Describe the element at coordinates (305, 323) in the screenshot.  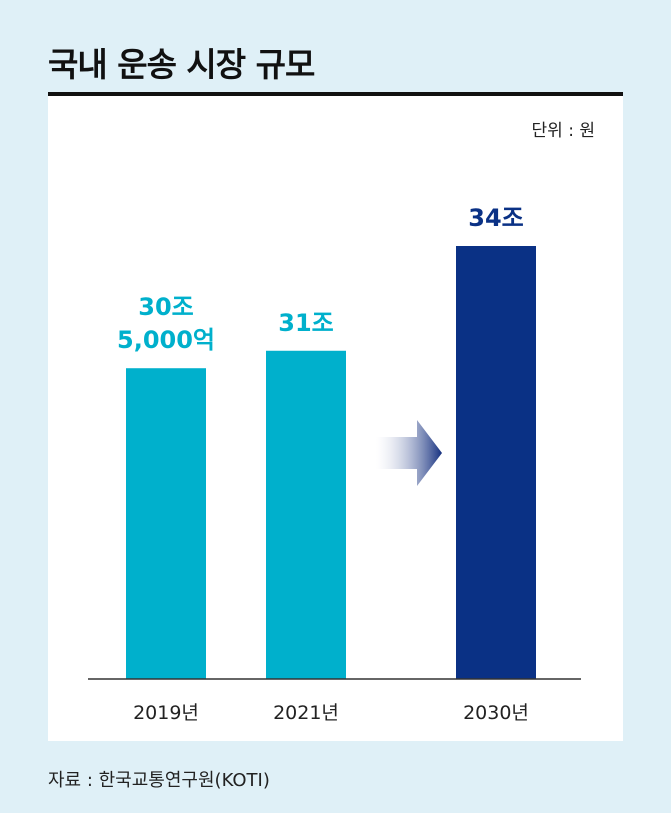
I see `bar-value-label: 31조` at that location.